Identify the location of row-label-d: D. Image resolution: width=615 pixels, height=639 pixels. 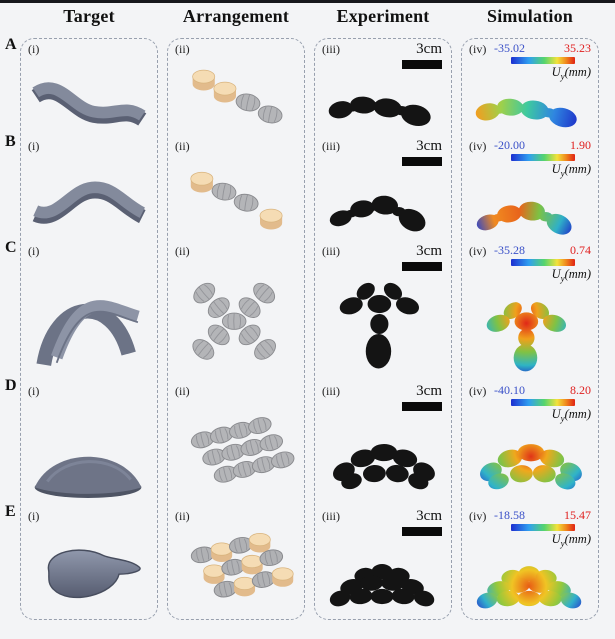
(11, 385).